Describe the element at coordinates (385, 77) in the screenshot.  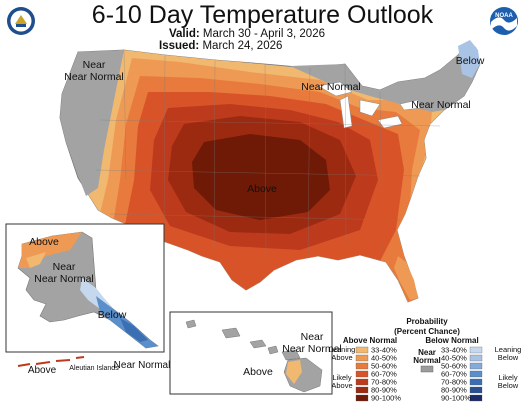
I see `near-normal-northeast` at that location.